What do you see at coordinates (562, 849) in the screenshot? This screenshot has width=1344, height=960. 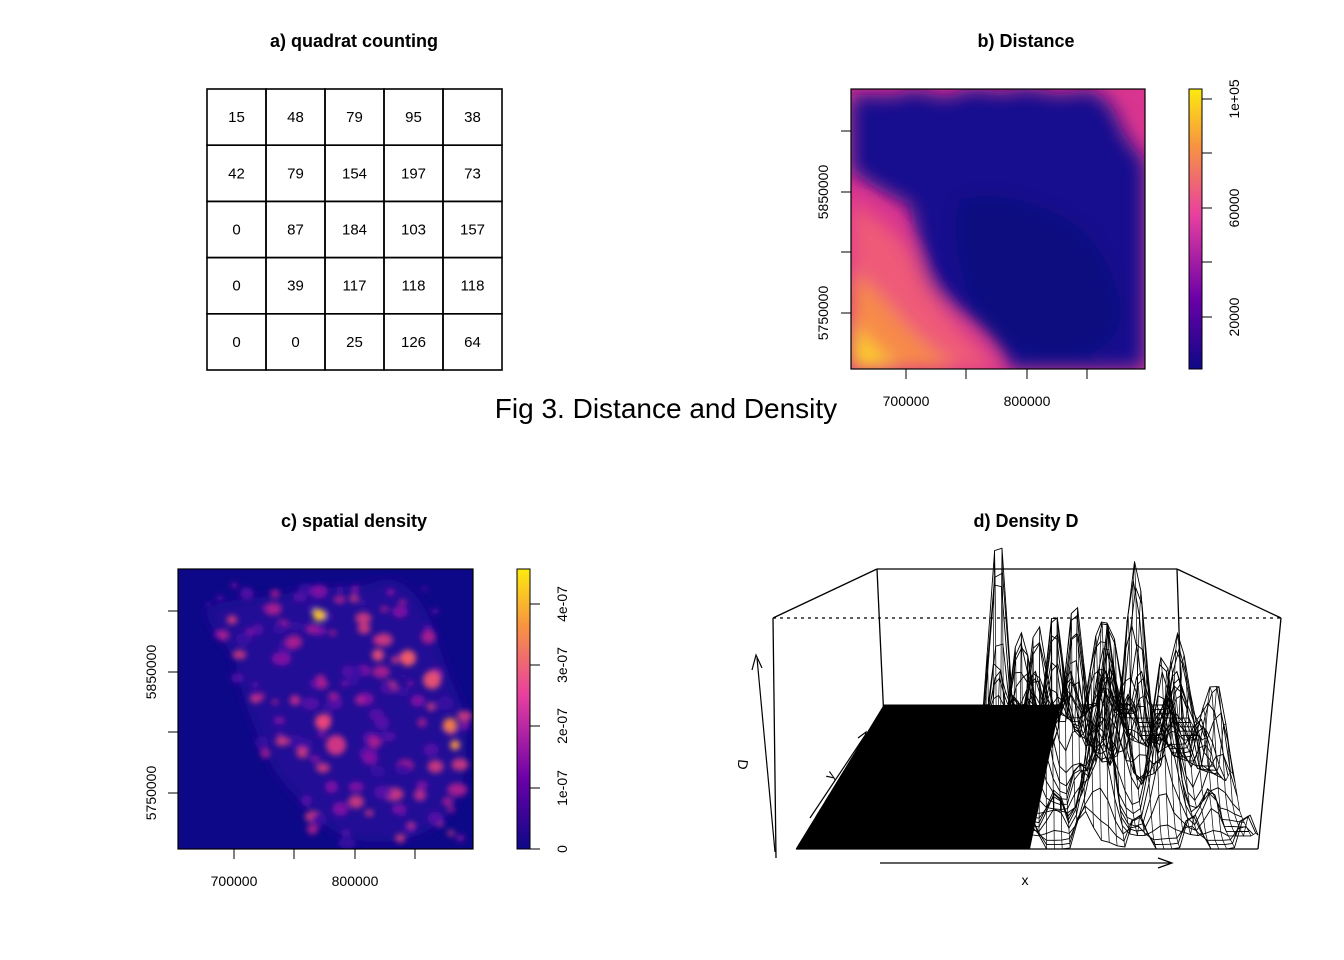 I see `panel-c-colorbar-tick: 0` at bounding box center [562, 849].